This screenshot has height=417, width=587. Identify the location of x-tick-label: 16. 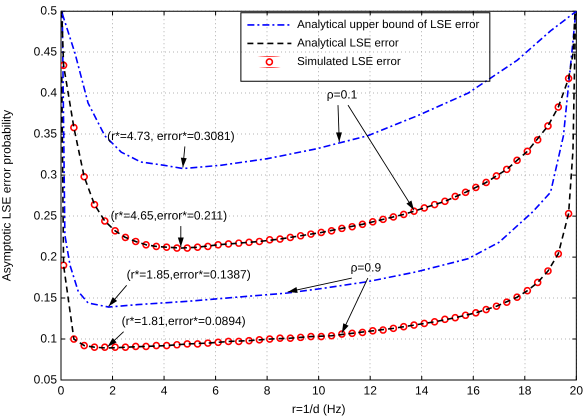
(473, 391).